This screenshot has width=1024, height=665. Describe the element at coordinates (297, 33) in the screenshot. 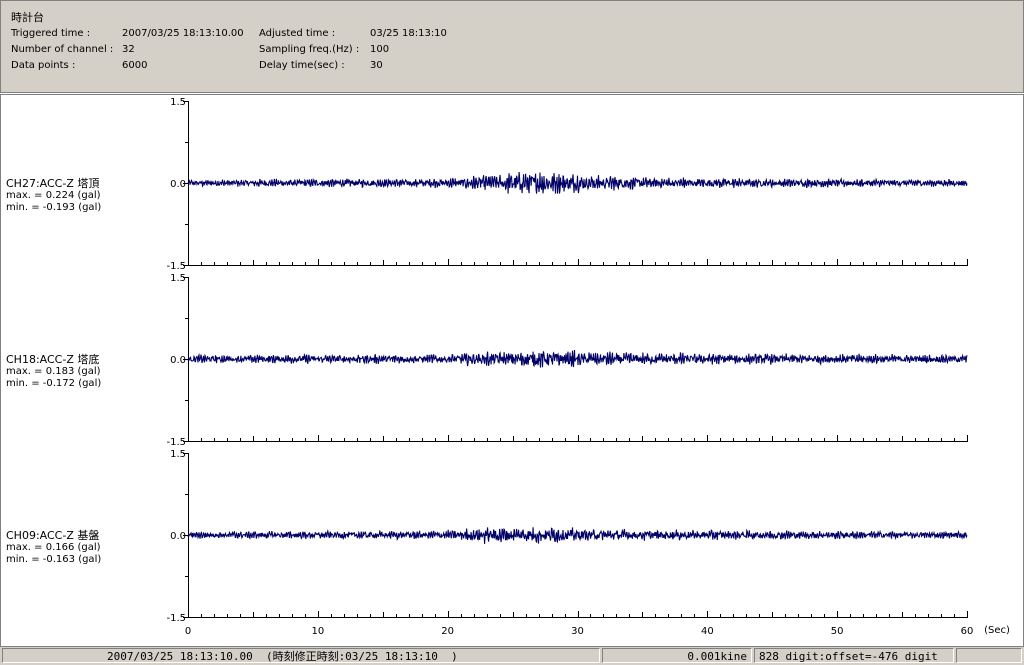

I see `adjusted-time-label: Adjusted time :` at that location.